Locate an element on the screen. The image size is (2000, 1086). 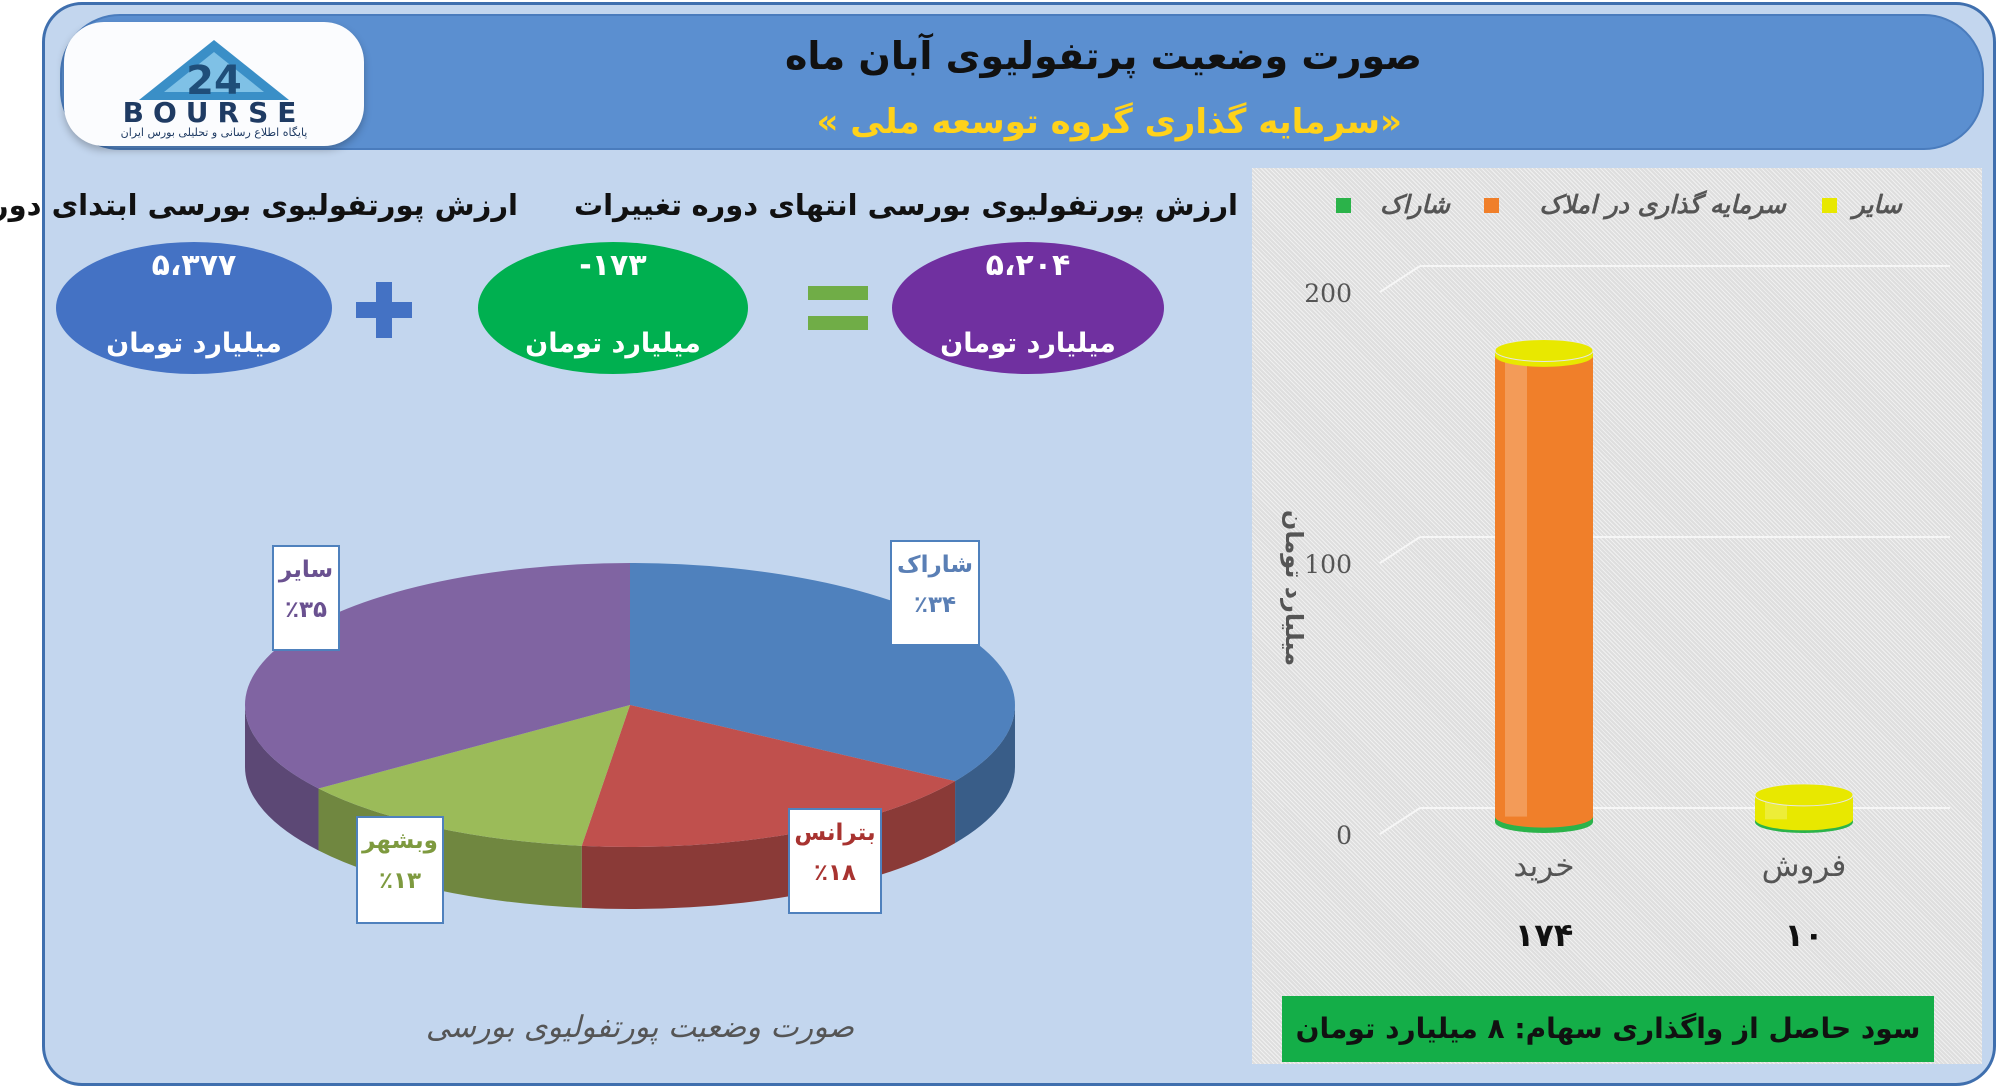
y-axis-label: میلیارد تومان is located at coordinates (1294, 588).